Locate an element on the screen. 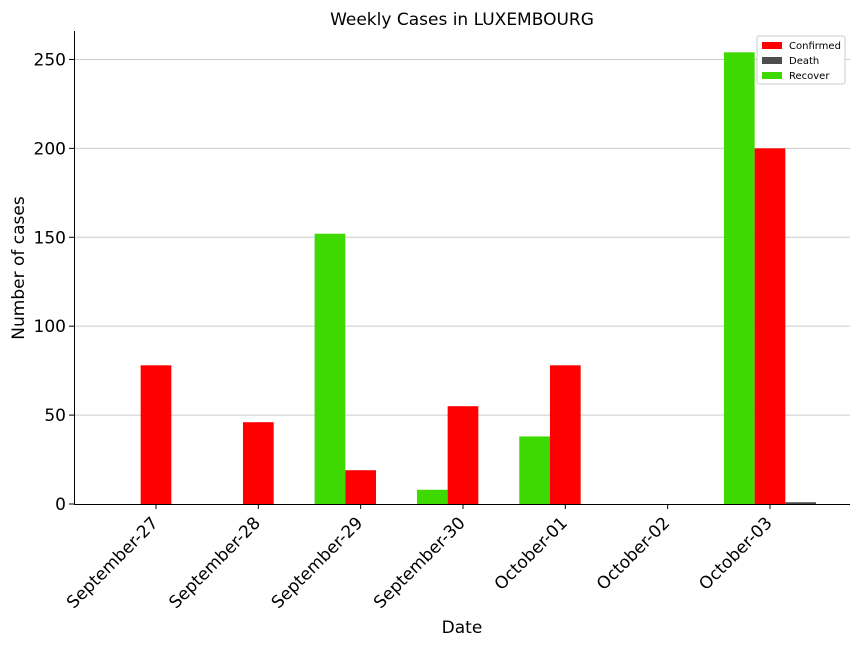  y-ticks: 0 50 100 150 200 250 is located at coordinates (54, 282).